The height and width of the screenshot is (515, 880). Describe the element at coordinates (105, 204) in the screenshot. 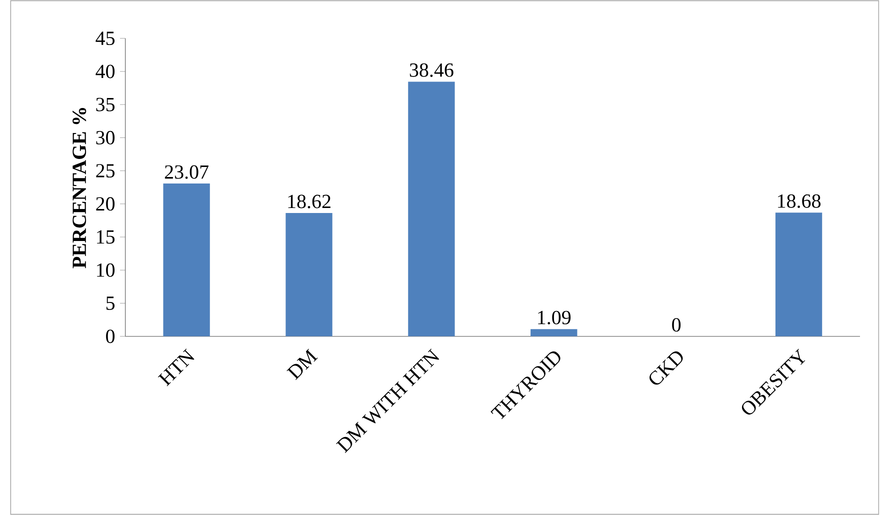

I see `y-tick-label: 20` at that location.